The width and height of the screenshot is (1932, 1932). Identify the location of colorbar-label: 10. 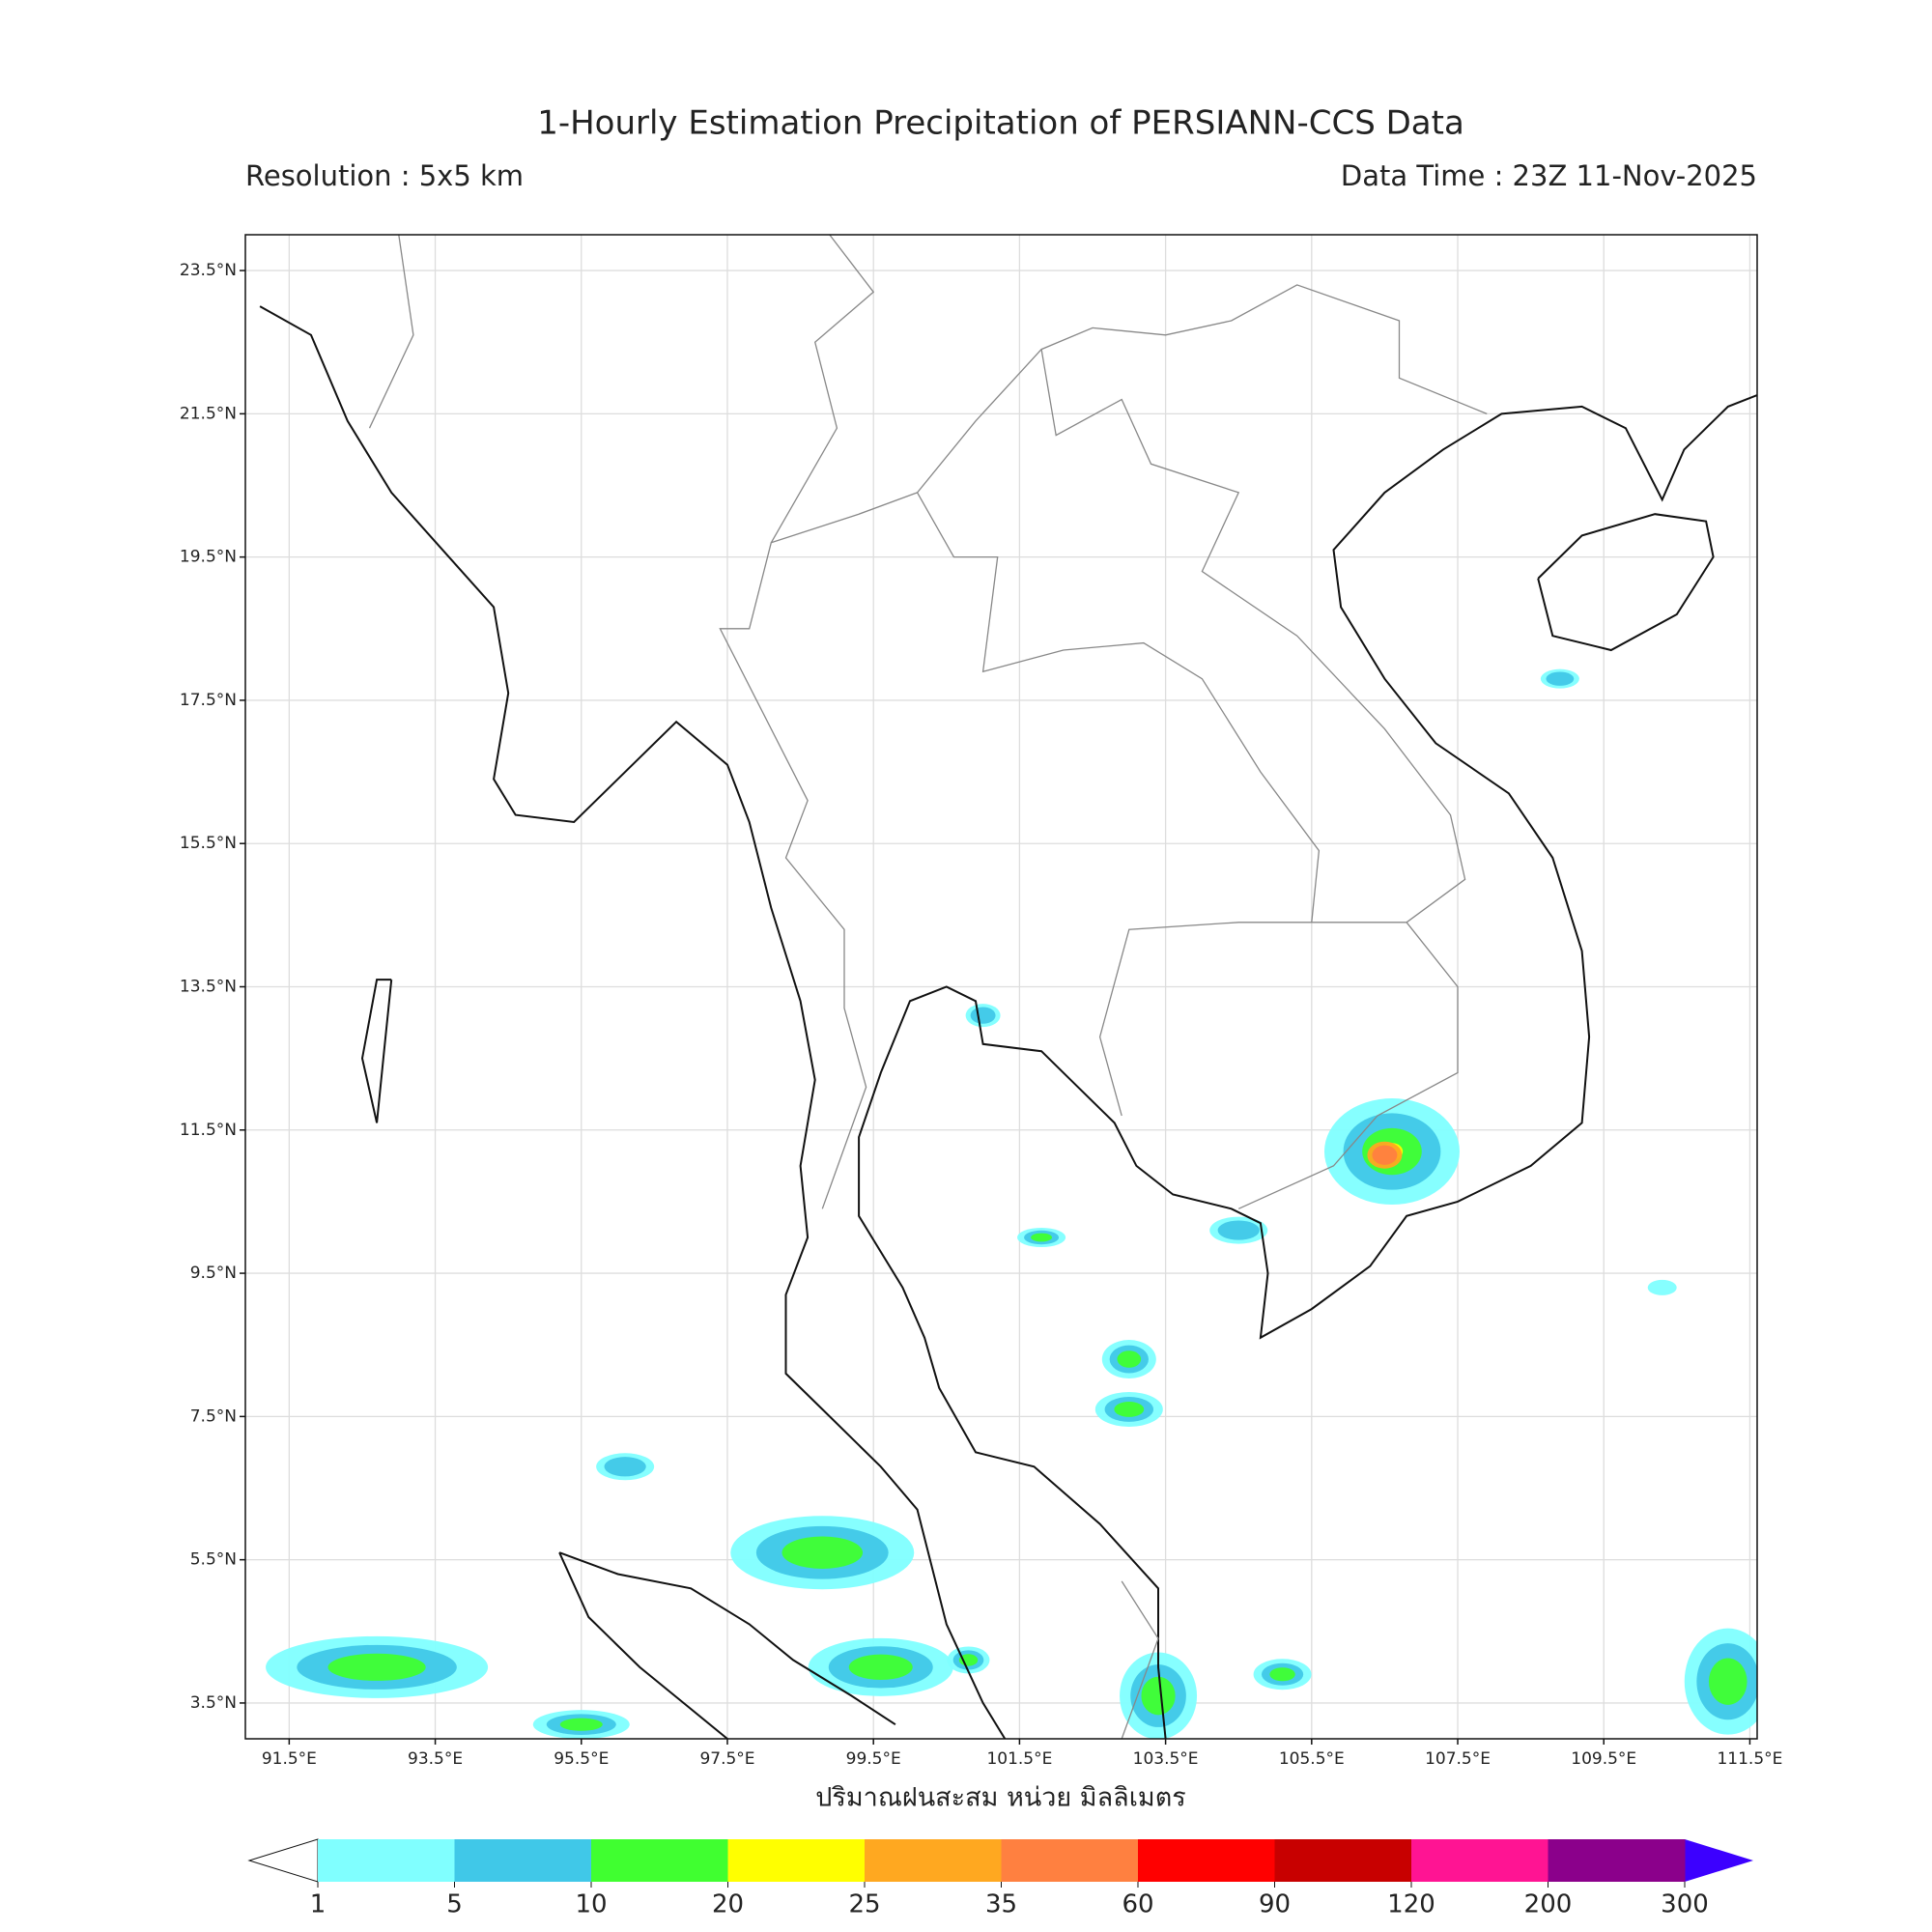
(591, 1904).